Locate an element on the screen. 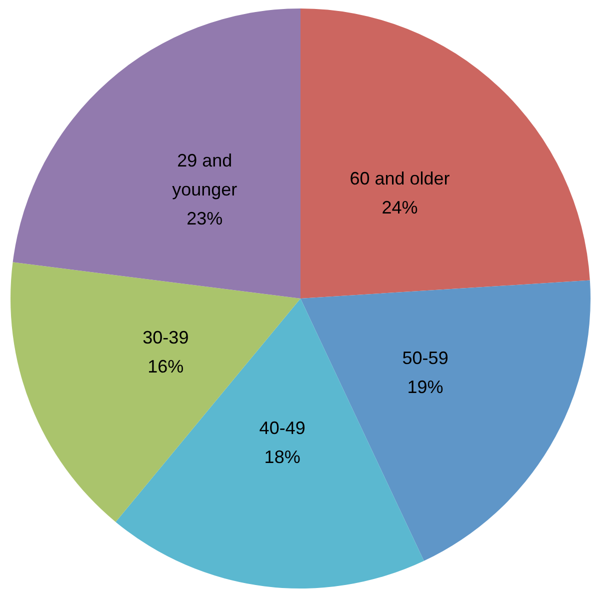  data-label: 23% is located at coordinates (204, 218).